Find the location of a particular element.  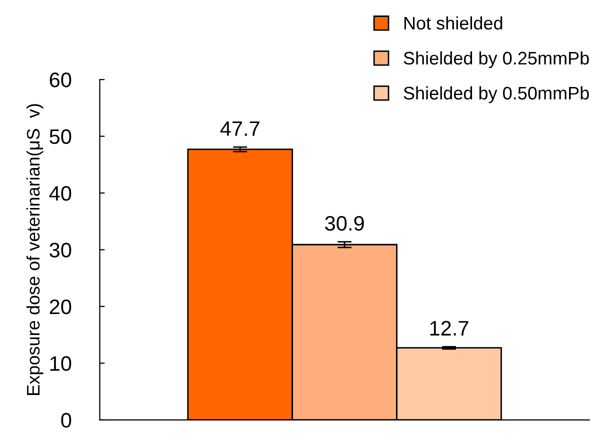

legend-label: Not shielded is located at coordinates (453, 23).